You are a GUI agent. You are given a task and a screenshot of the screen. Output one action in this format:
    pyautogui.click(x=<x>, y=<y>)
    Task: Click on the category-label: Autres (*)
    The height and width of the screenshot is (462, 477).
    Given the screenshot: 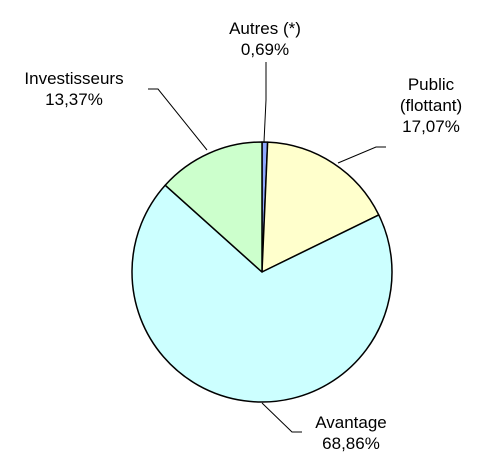 What is the action you would take?
    pyautogui.click(x=265, y=28)
    